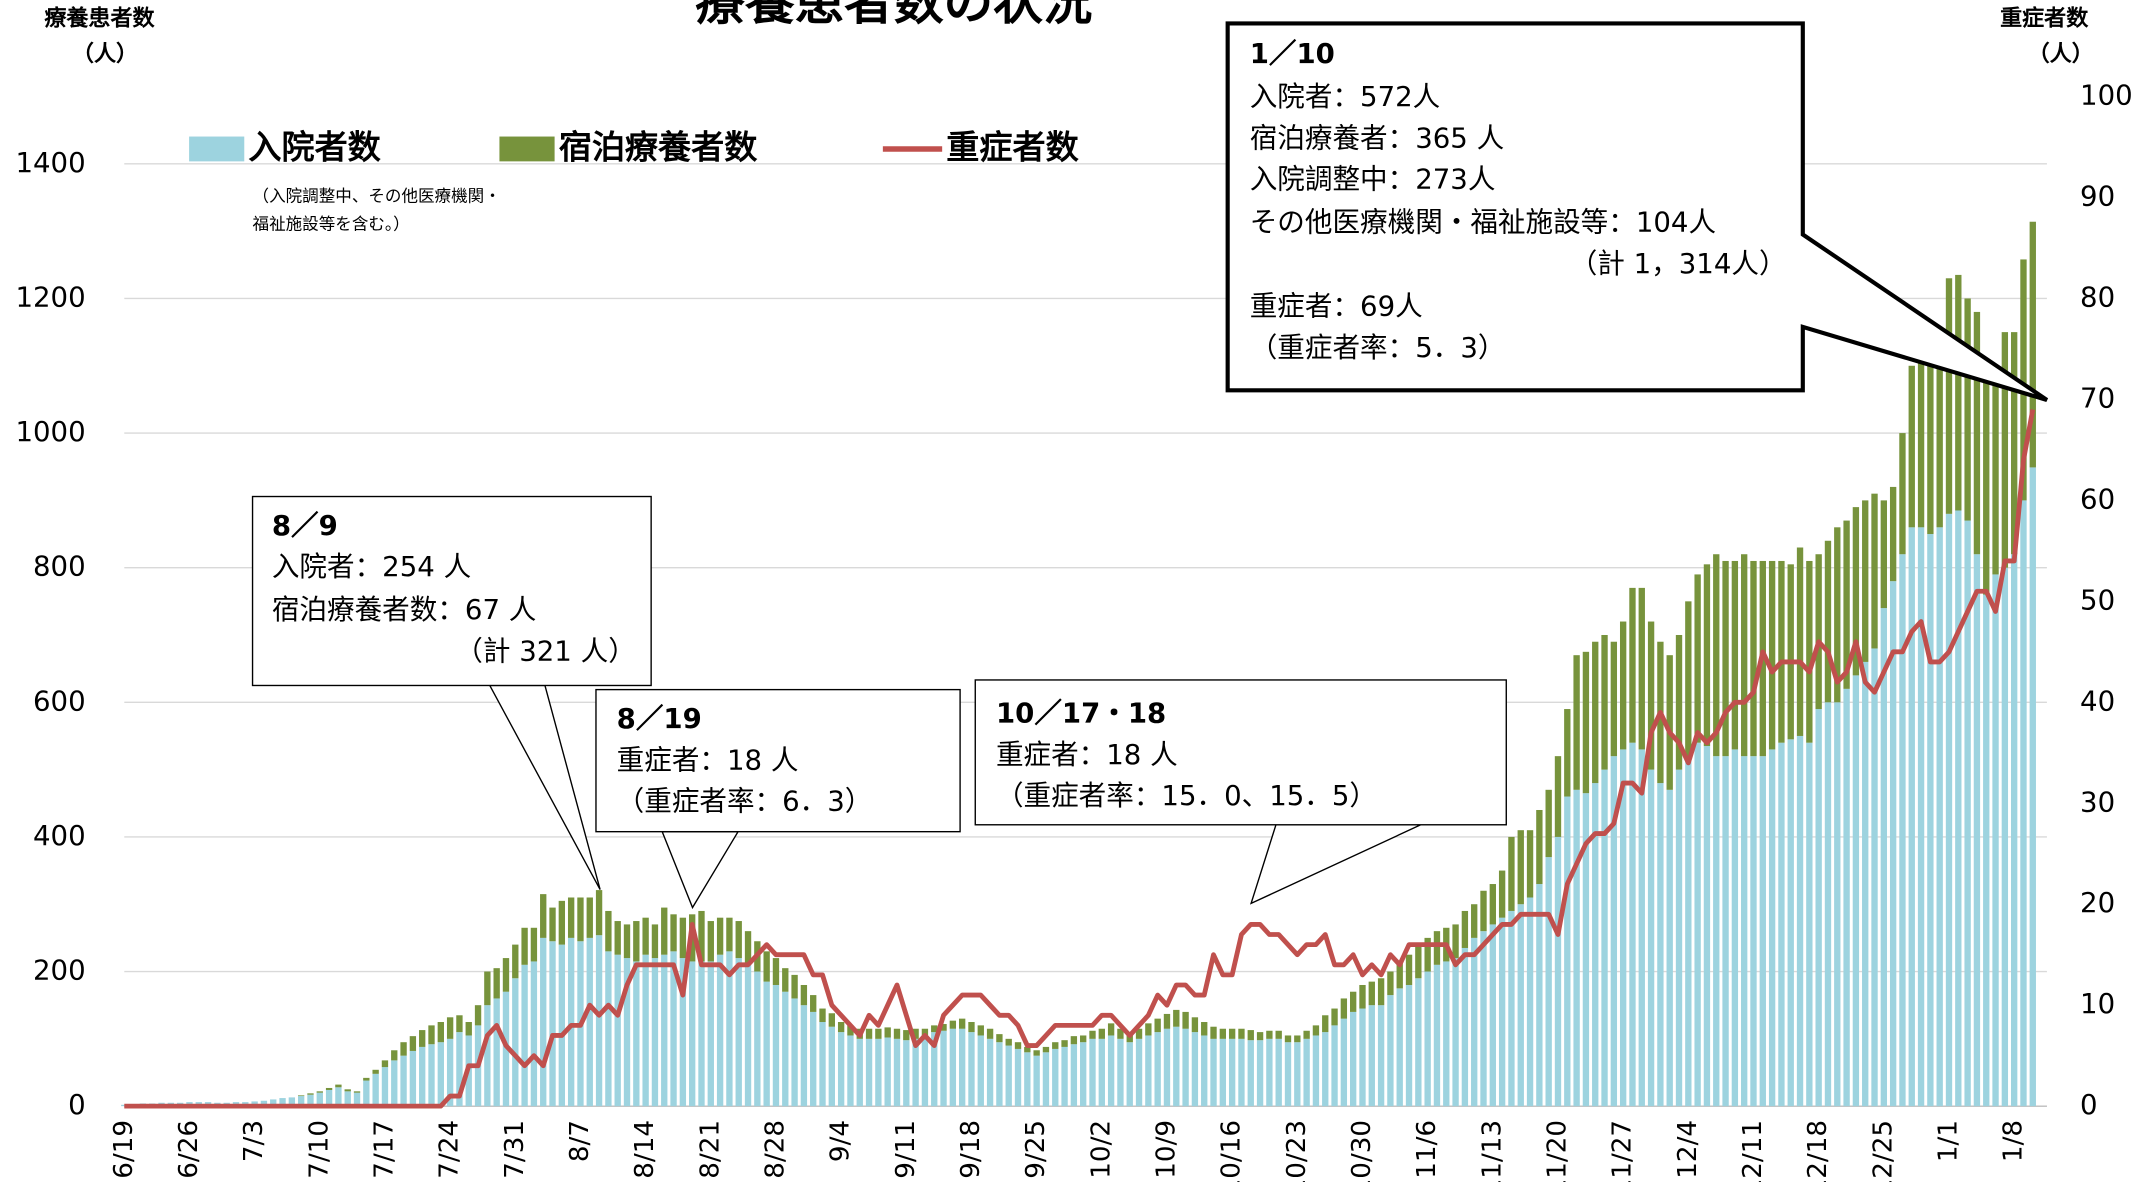  I want to click on x-tick-label: 9/25, so click(1036, 1149).